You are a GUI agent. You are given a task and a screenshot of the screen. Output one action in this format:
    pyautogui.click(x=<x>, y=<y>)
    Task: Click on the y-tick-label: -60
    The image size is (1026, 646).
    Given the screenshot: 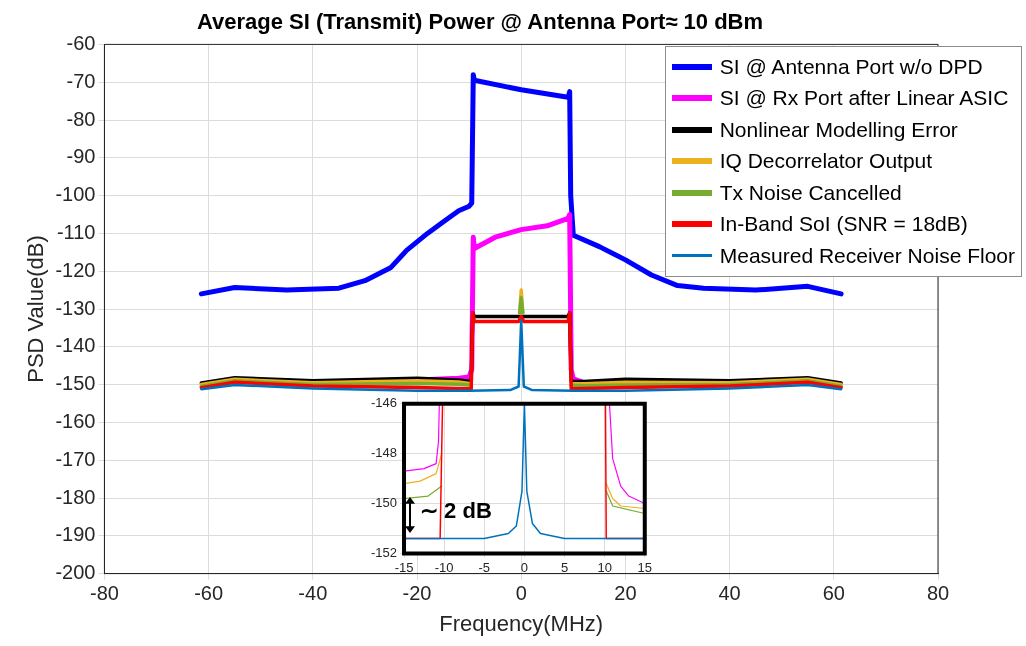 What is the action you would take?
    pyautogui.click(x=81, y=42)
    